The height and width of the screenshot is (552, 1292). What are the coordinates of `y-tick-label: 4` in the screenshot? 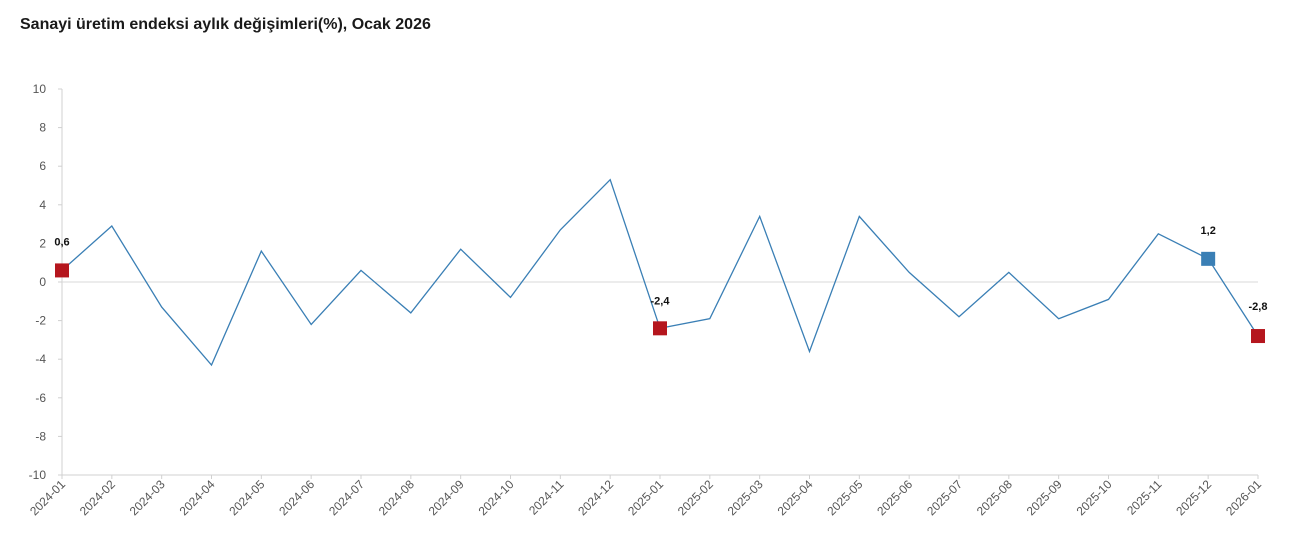 It's located at (42, 205).